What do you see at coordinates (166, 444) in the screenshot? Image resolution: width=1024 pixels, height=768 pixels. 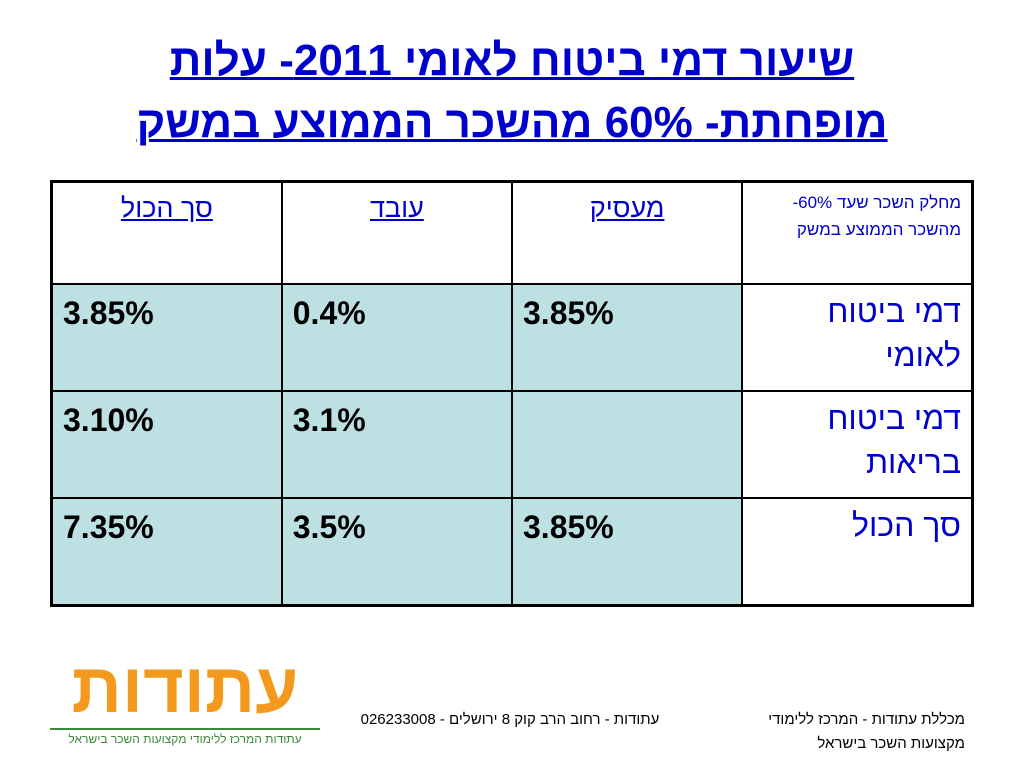 I see `rate-cell: 3.10%` at bounding box center [166, 444].